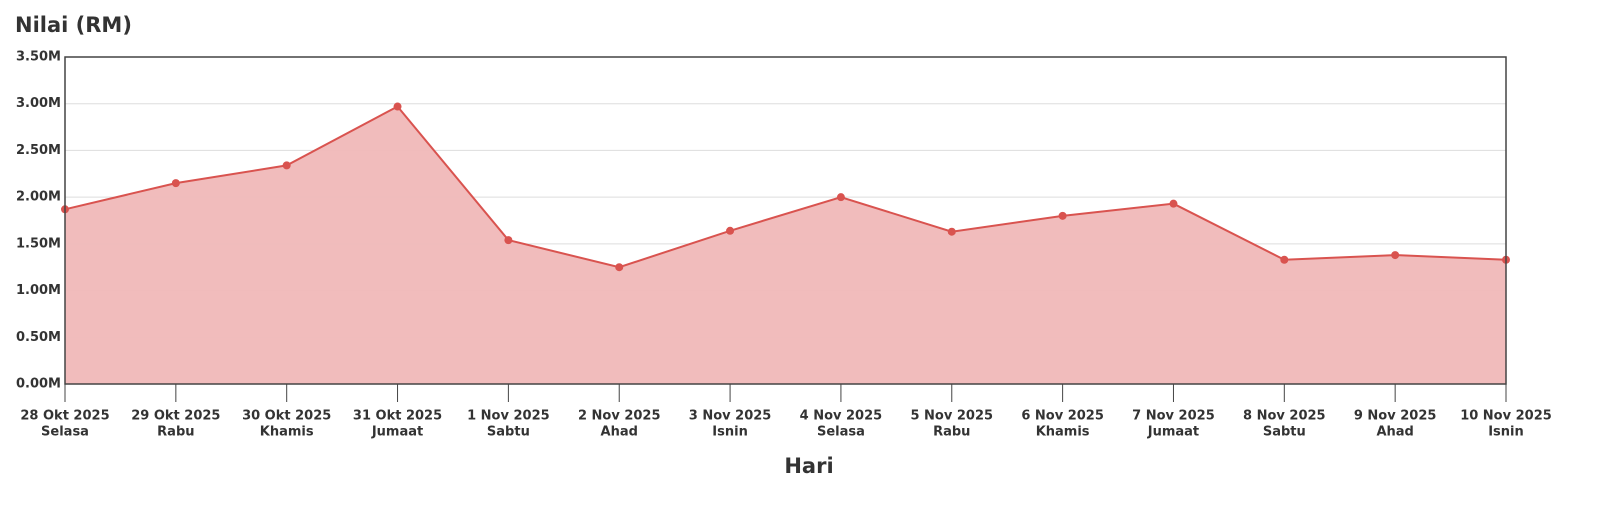 The width and height of the screenshot is (1600, 523). What do you see at coordinates (1173, 416) in the screenshot?
I see `x-tick-label: 7 Nov 2025` at bounding box center [1173, 416].